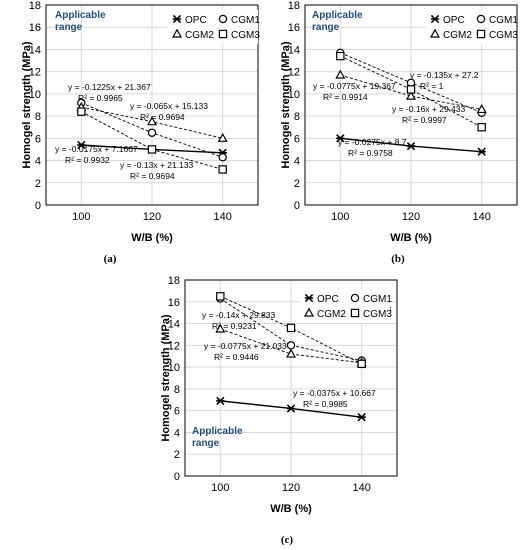  What do you see at coordinates (110, 259) in the screenshot?
I see `panel-label: (a)` at bounding box center [110, 259].